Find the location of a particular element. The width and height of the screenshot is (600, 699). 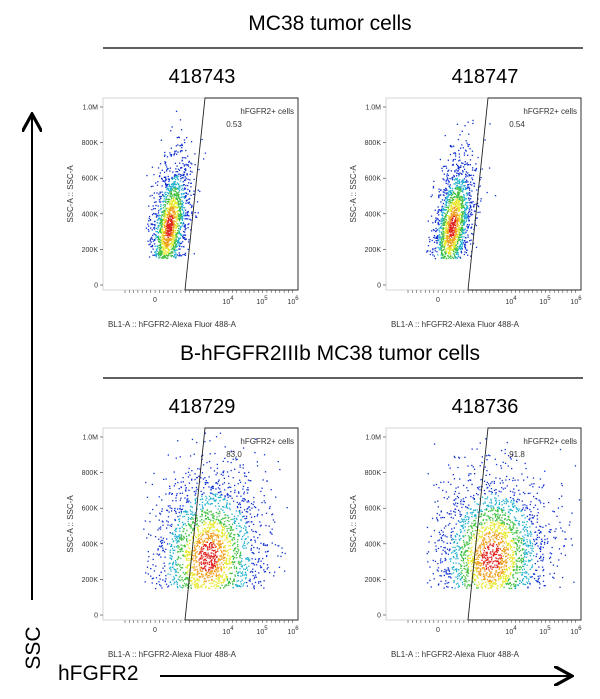

sample-id: 418747 is located at coordinates (485, 77).